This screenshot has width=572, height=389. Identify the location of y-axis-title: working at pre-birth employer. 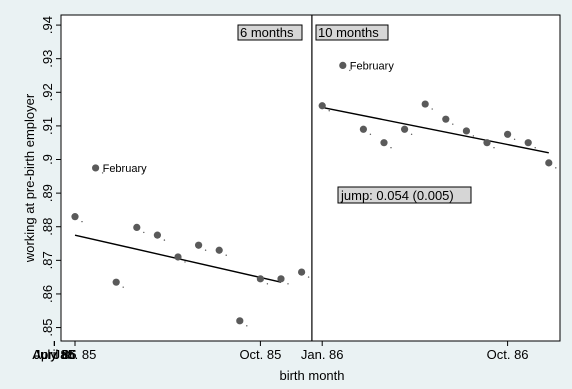
(29, 178).